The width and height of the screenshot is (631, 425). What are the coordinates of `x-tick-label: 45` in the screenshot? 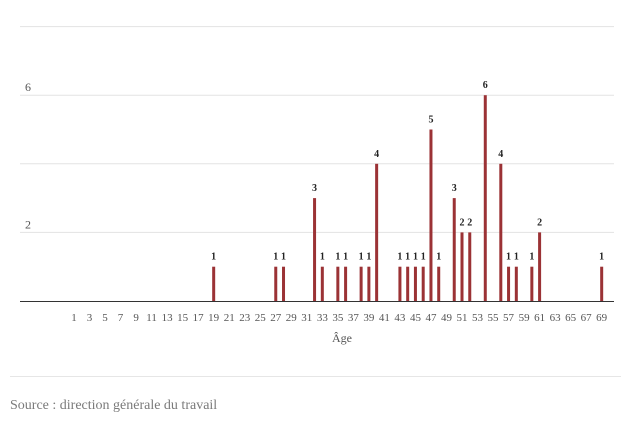 It's located at (416, 318).